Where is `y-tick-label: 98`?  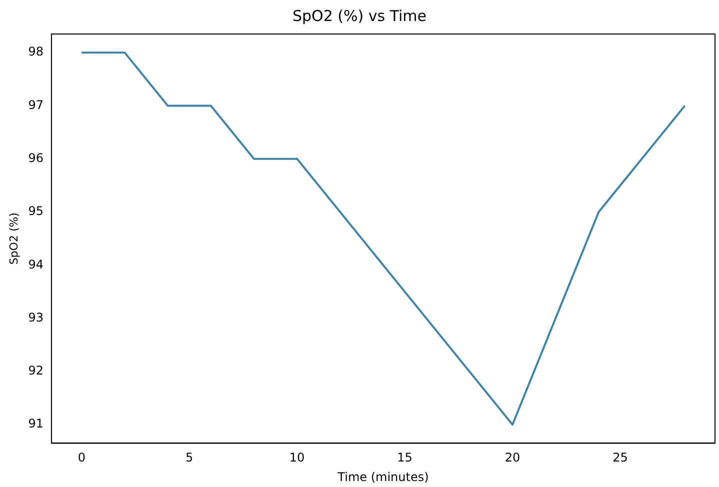
y-tick-label: 98 is located at coordinates (36, 51).